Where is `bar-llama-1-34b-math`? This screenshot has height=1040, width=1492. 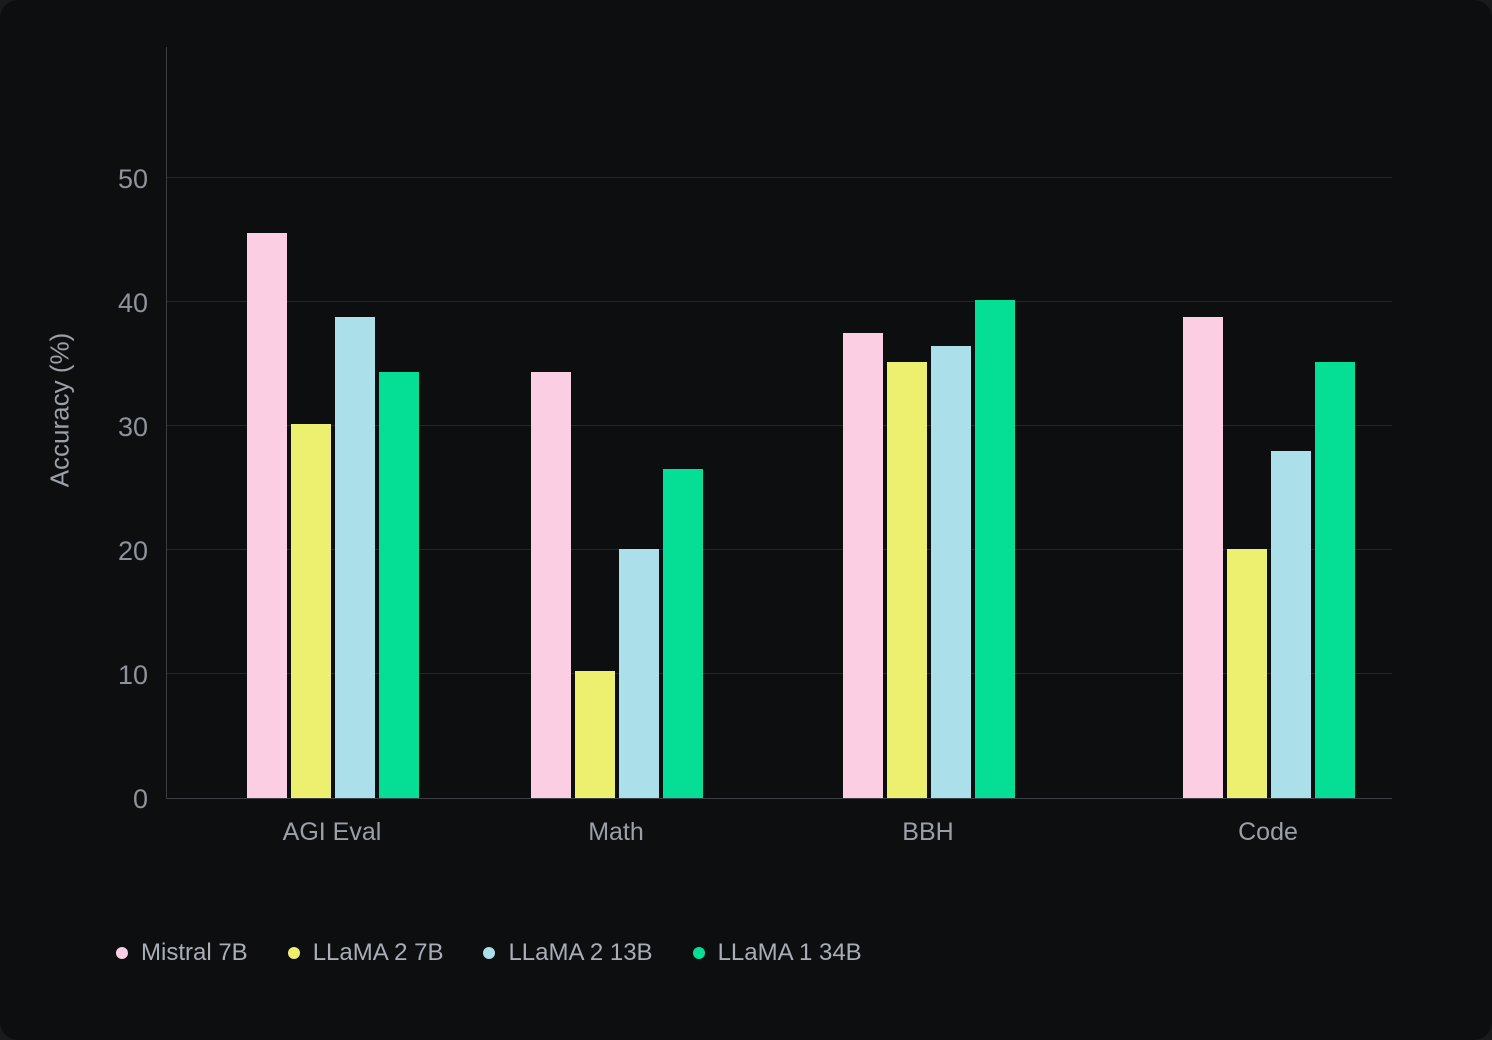 bar-llama-1-34b-math is located at coordinates (683, 633).